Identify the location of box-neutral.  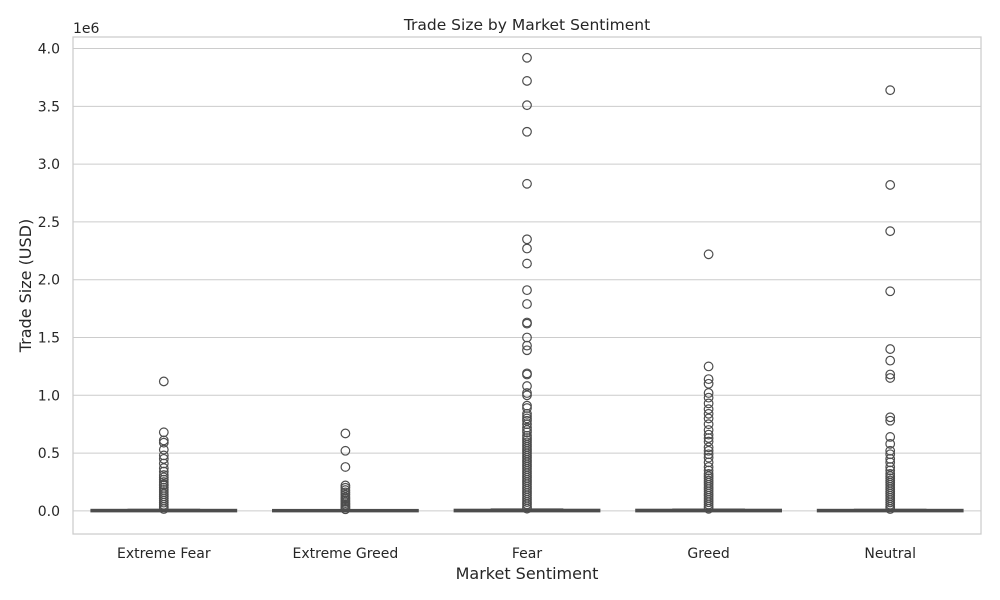
(890, 299).